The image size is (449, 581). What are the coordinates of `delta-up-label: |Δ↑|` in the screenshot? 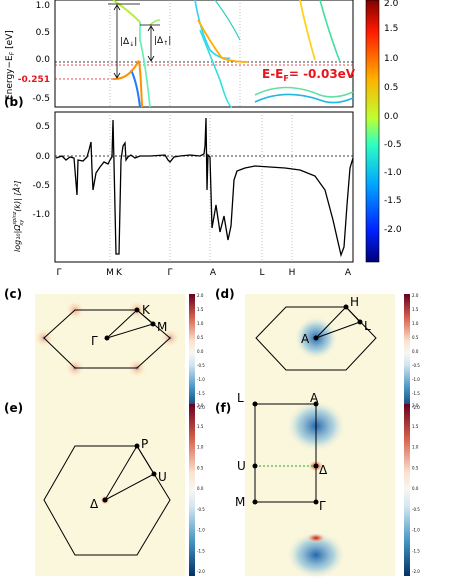 It's located at (162, 41).